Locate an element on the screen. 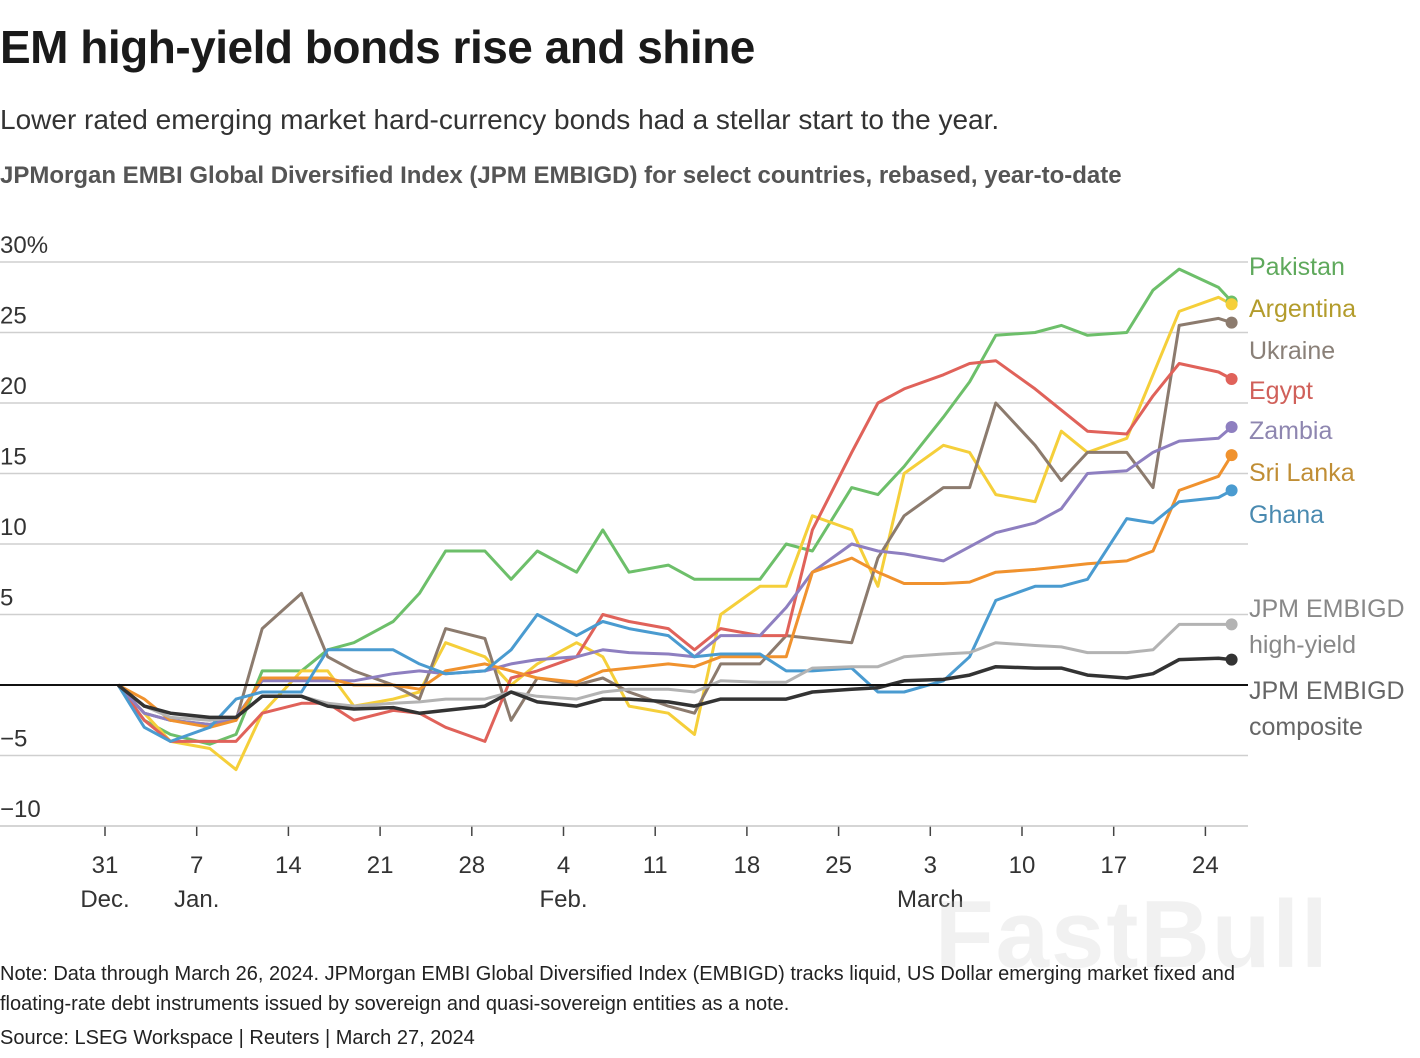  x-tick-label: 31 is located at coordinates (105, 865).